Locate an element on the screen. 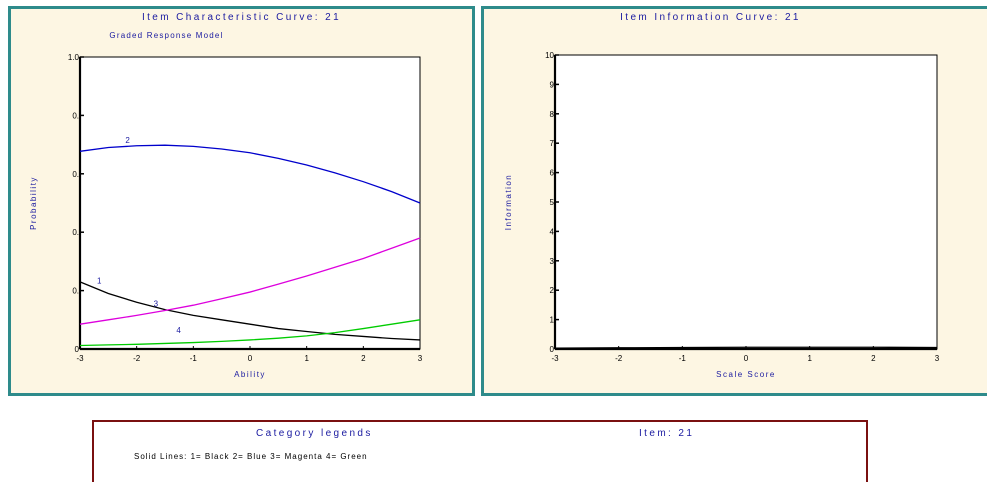 The height and width of the screenshot is (482, 987). iic-y-tick-label: 9 is located at coordinates (552, 84).